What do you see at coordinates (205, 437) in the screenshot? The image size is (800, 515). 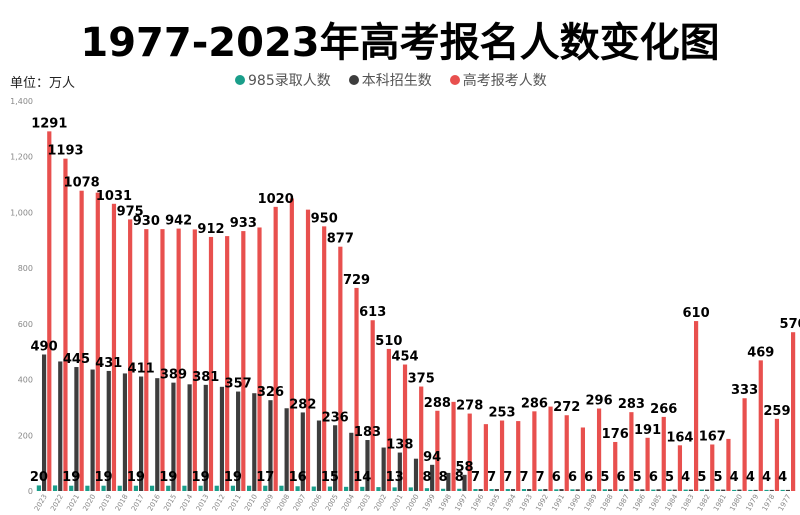 I see `bar-undergrad-2013` at bounding box center [205, 437].